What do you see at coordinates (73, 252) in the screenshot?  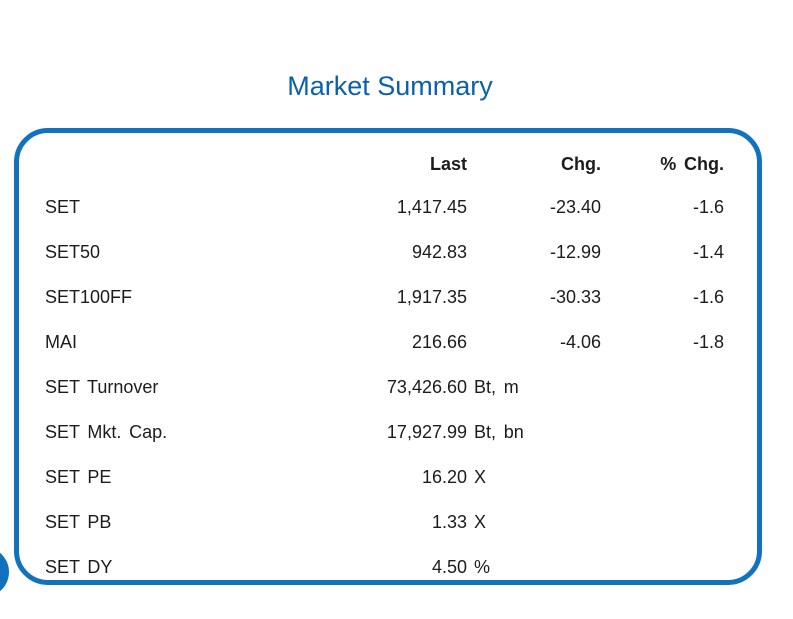 I see `row-label: SET50` at bounding box center [73, 252].